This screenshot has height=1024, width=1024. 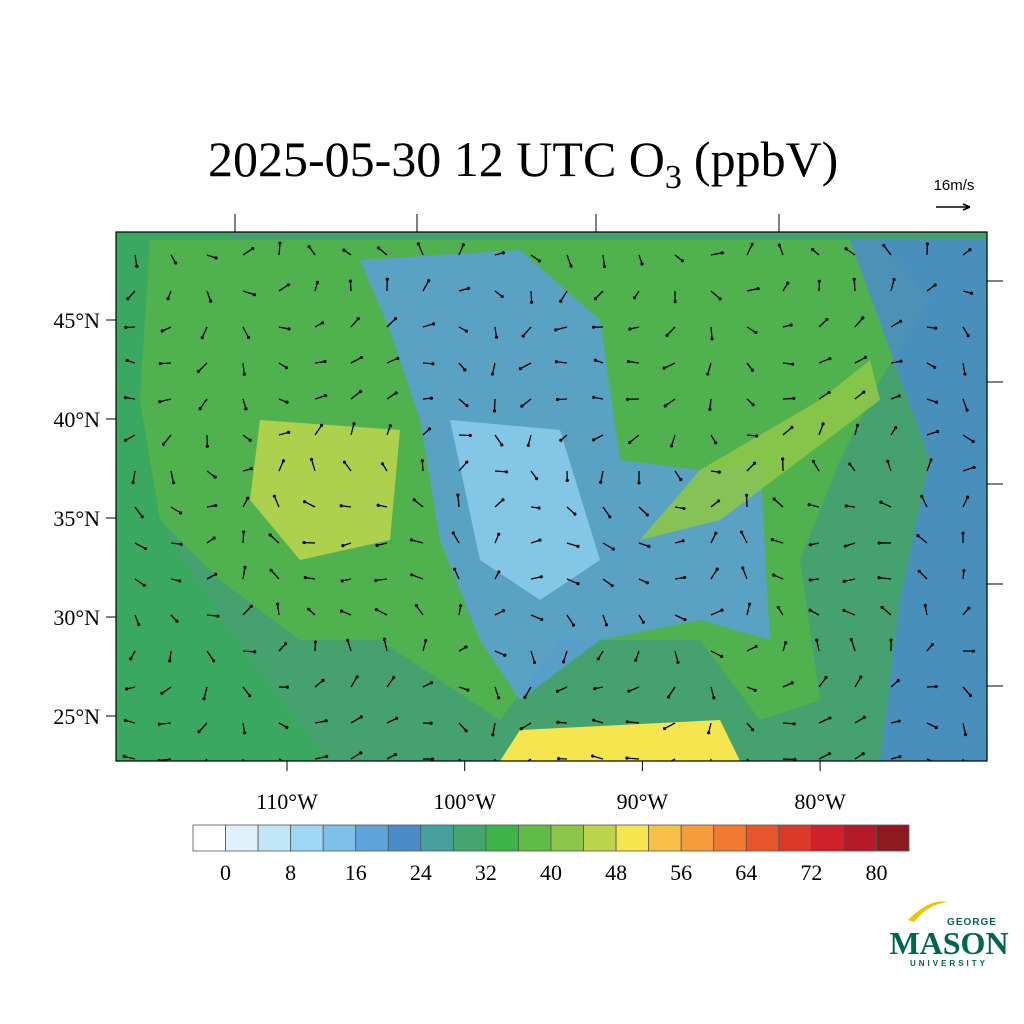 I want to click on elevated-ozone-region, so click(x=325, y=490).